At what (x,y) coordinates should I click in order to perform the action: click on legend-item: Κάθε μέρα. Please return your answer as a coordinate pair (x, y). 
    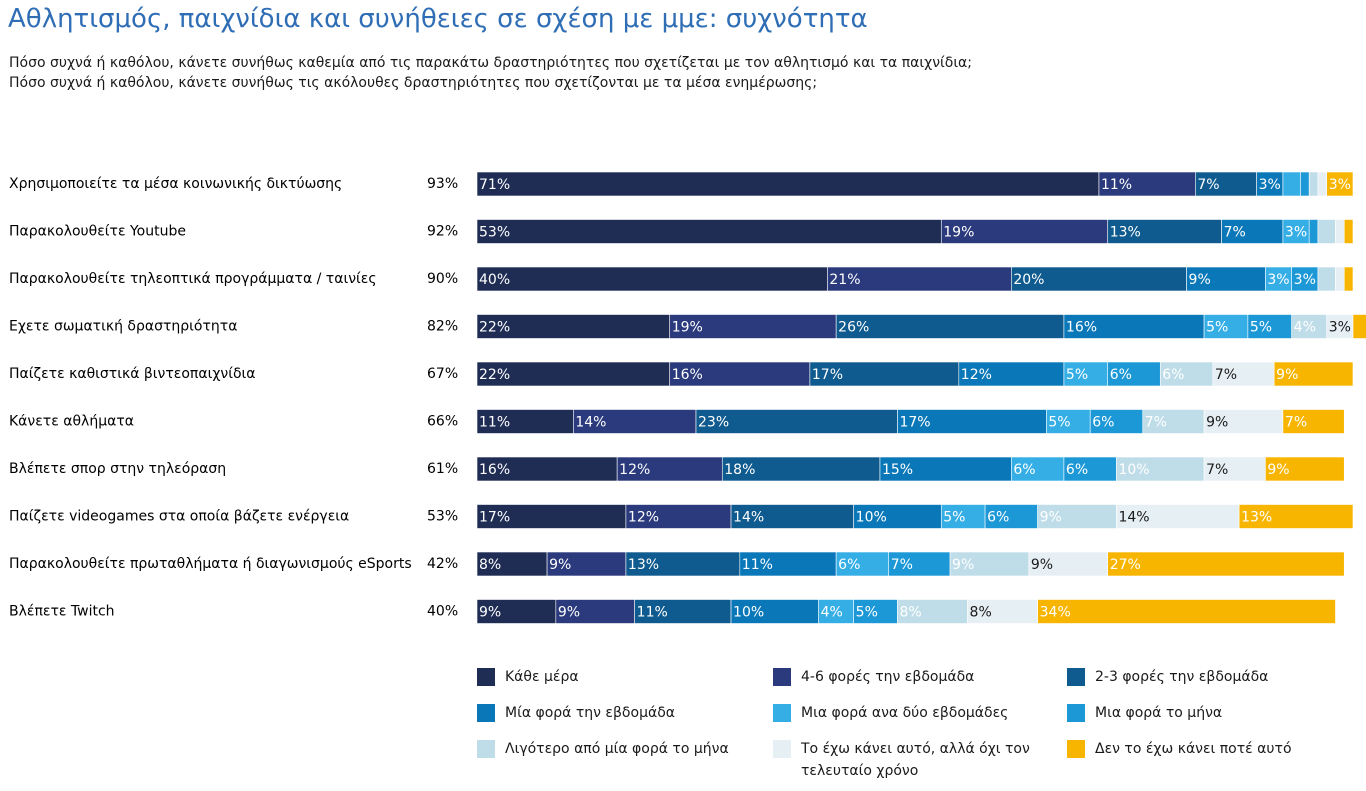
    Looking at the image, I should click on (625, 677).